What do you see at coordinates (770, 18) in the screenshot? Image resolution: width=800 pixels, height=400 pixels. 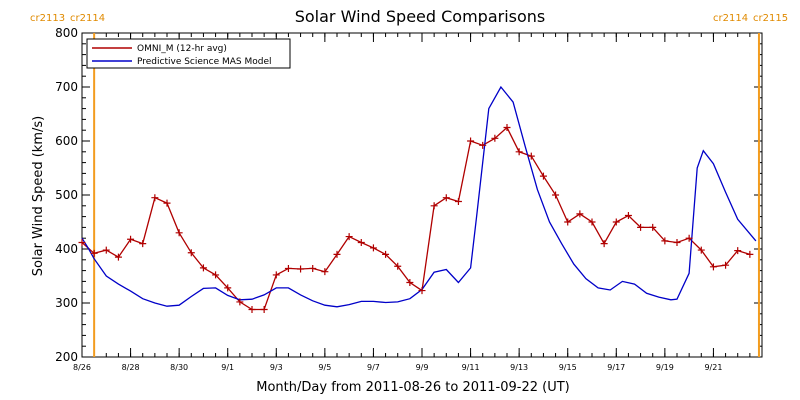 I see `carrington-label-right-end: cr2115` at bounding box center [770, 18].